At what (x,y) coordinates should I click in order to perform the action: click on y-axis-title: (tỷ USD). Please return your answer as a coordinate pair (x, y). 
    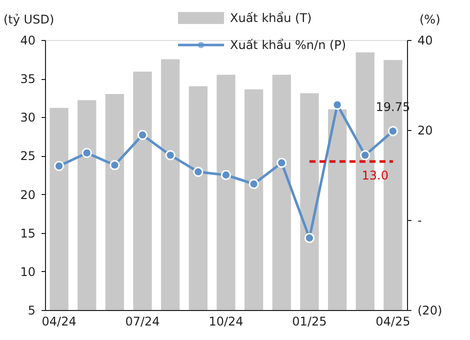
    Looking at the image, I should click on (29, 19).